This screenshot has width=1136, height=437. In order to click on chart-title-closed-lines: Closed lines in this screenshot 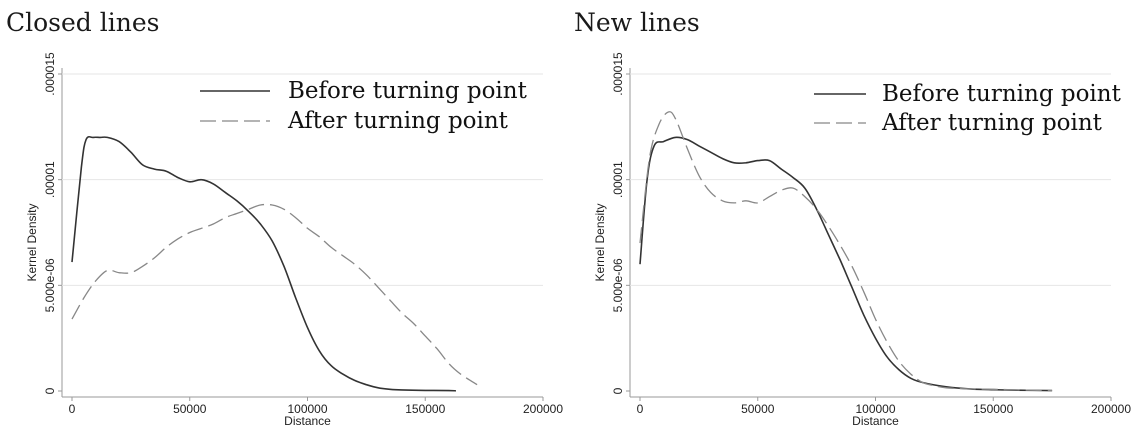, I will do `click(83, 22)`.